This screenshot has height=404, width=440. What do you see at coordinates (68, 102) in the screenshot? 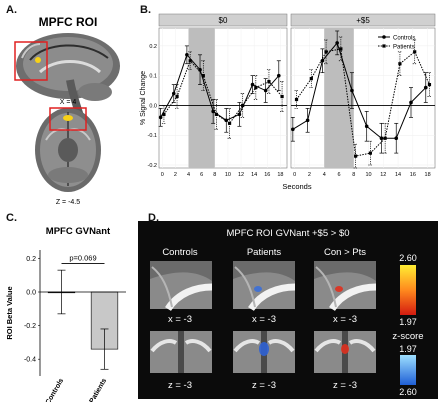
I see `panel-a-x-label: X = 4` at bounding box center [68, 102].